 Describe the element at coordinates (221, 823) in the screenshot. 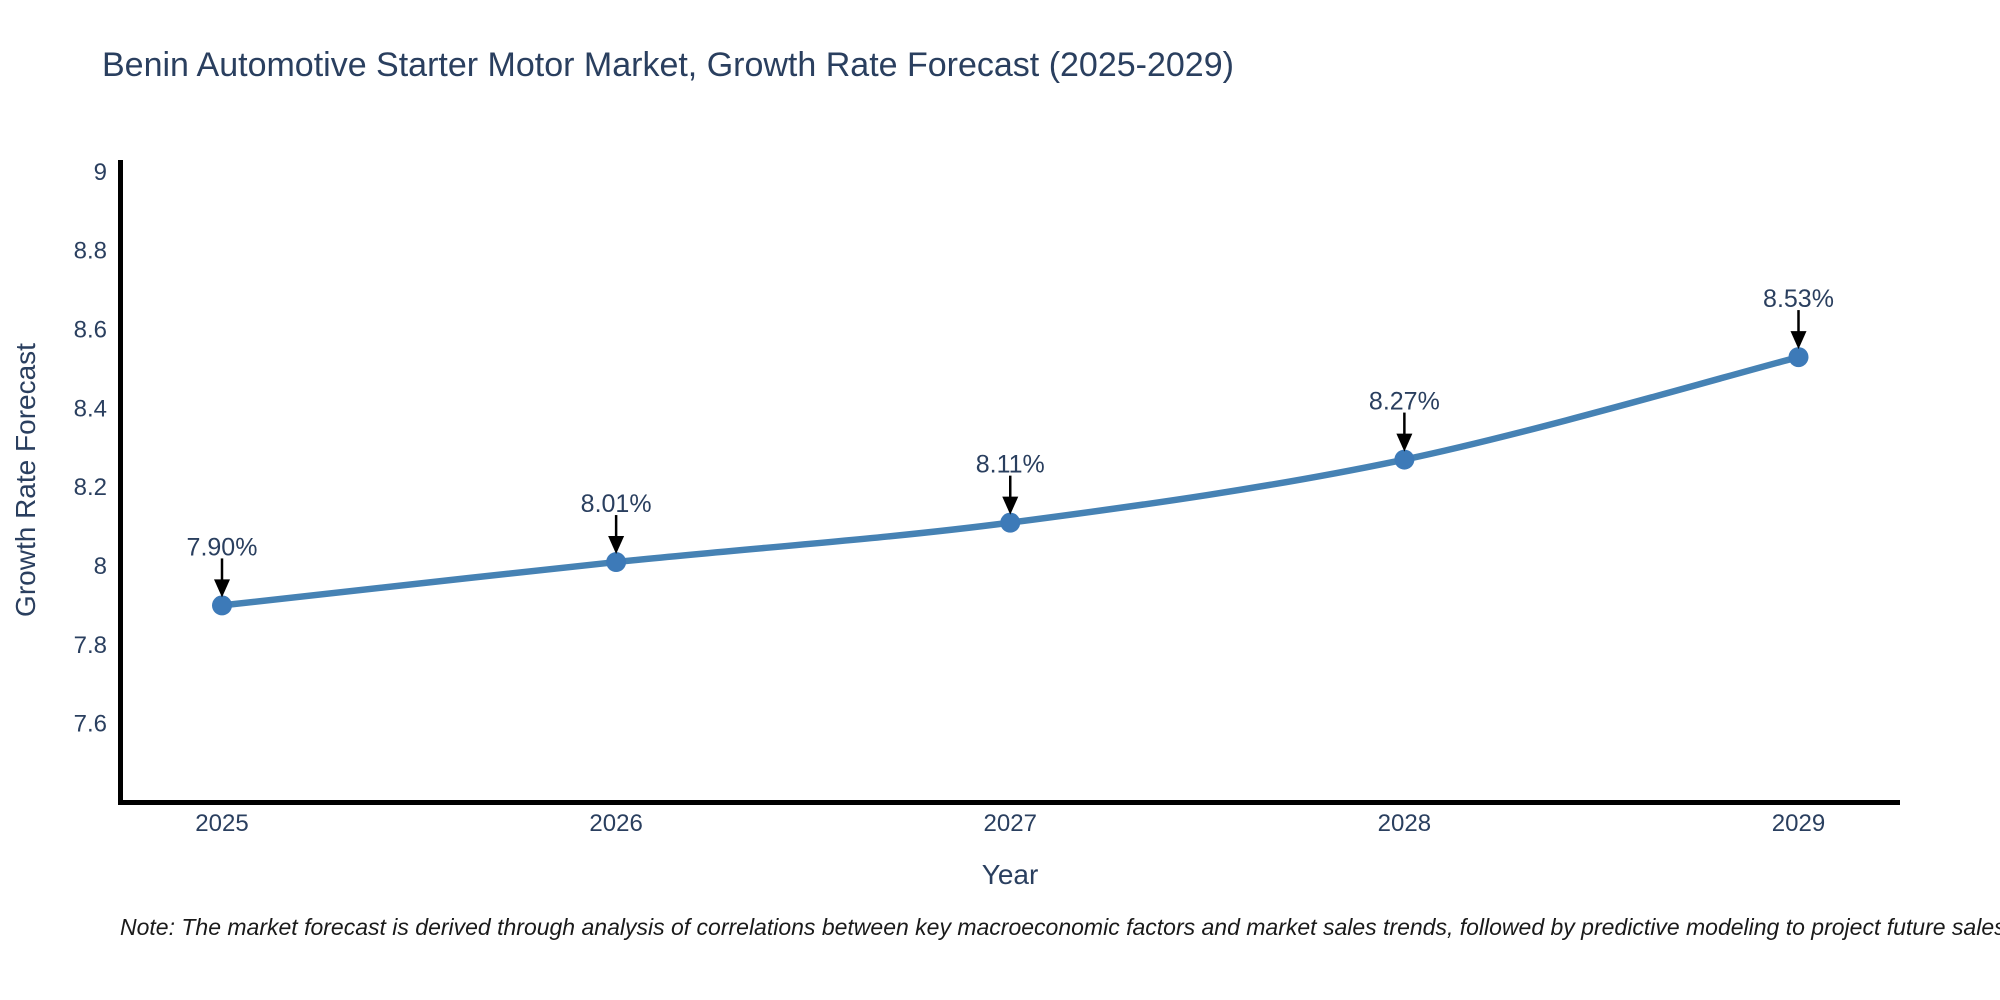

I see `x-tick-label: 2025` at that location.